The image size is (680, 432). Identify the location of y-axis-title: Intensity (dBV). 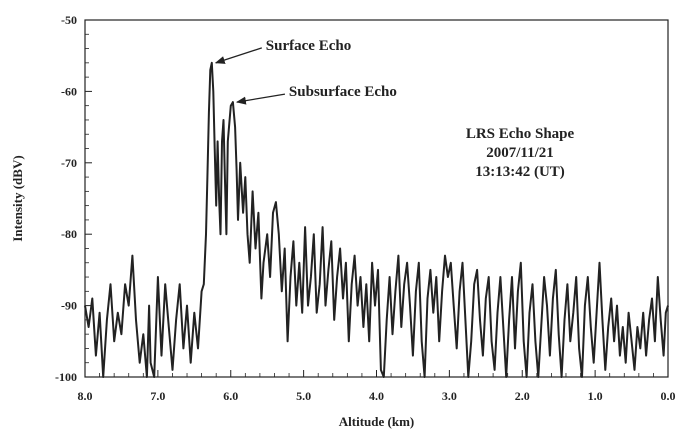
(17, 198).